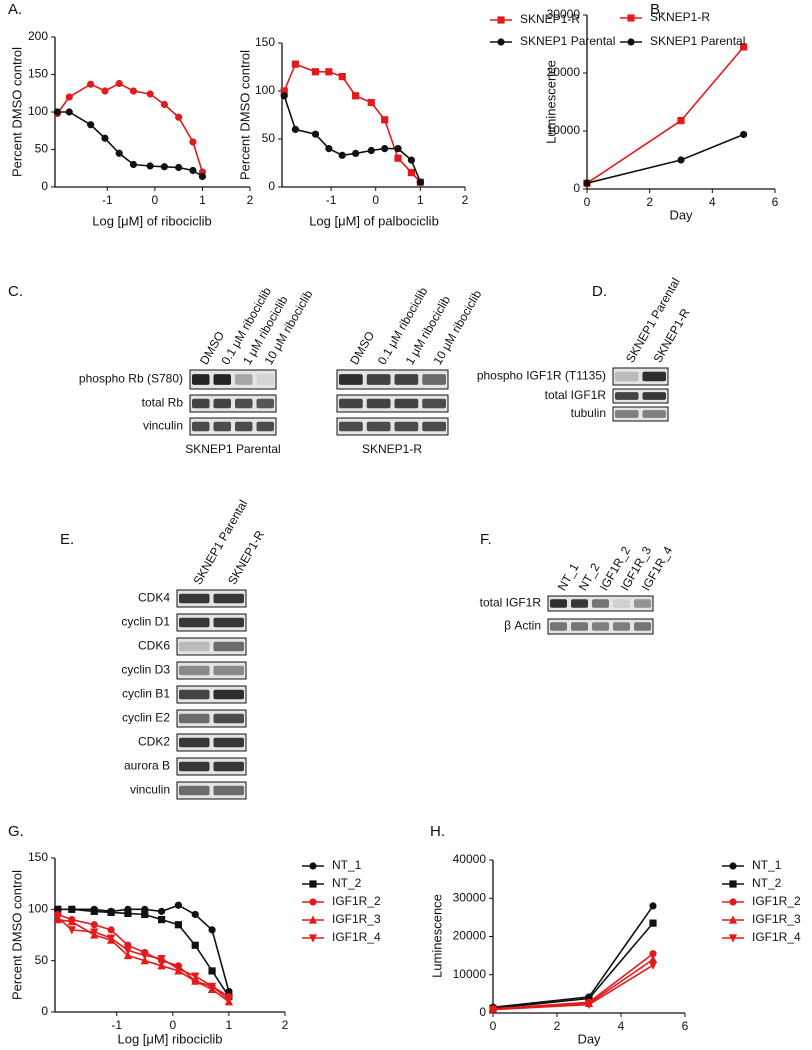 Image resolution: width=812 pixels, height=1050 pixels. I want to click on x-tick-label: 2, so click(250, 200).